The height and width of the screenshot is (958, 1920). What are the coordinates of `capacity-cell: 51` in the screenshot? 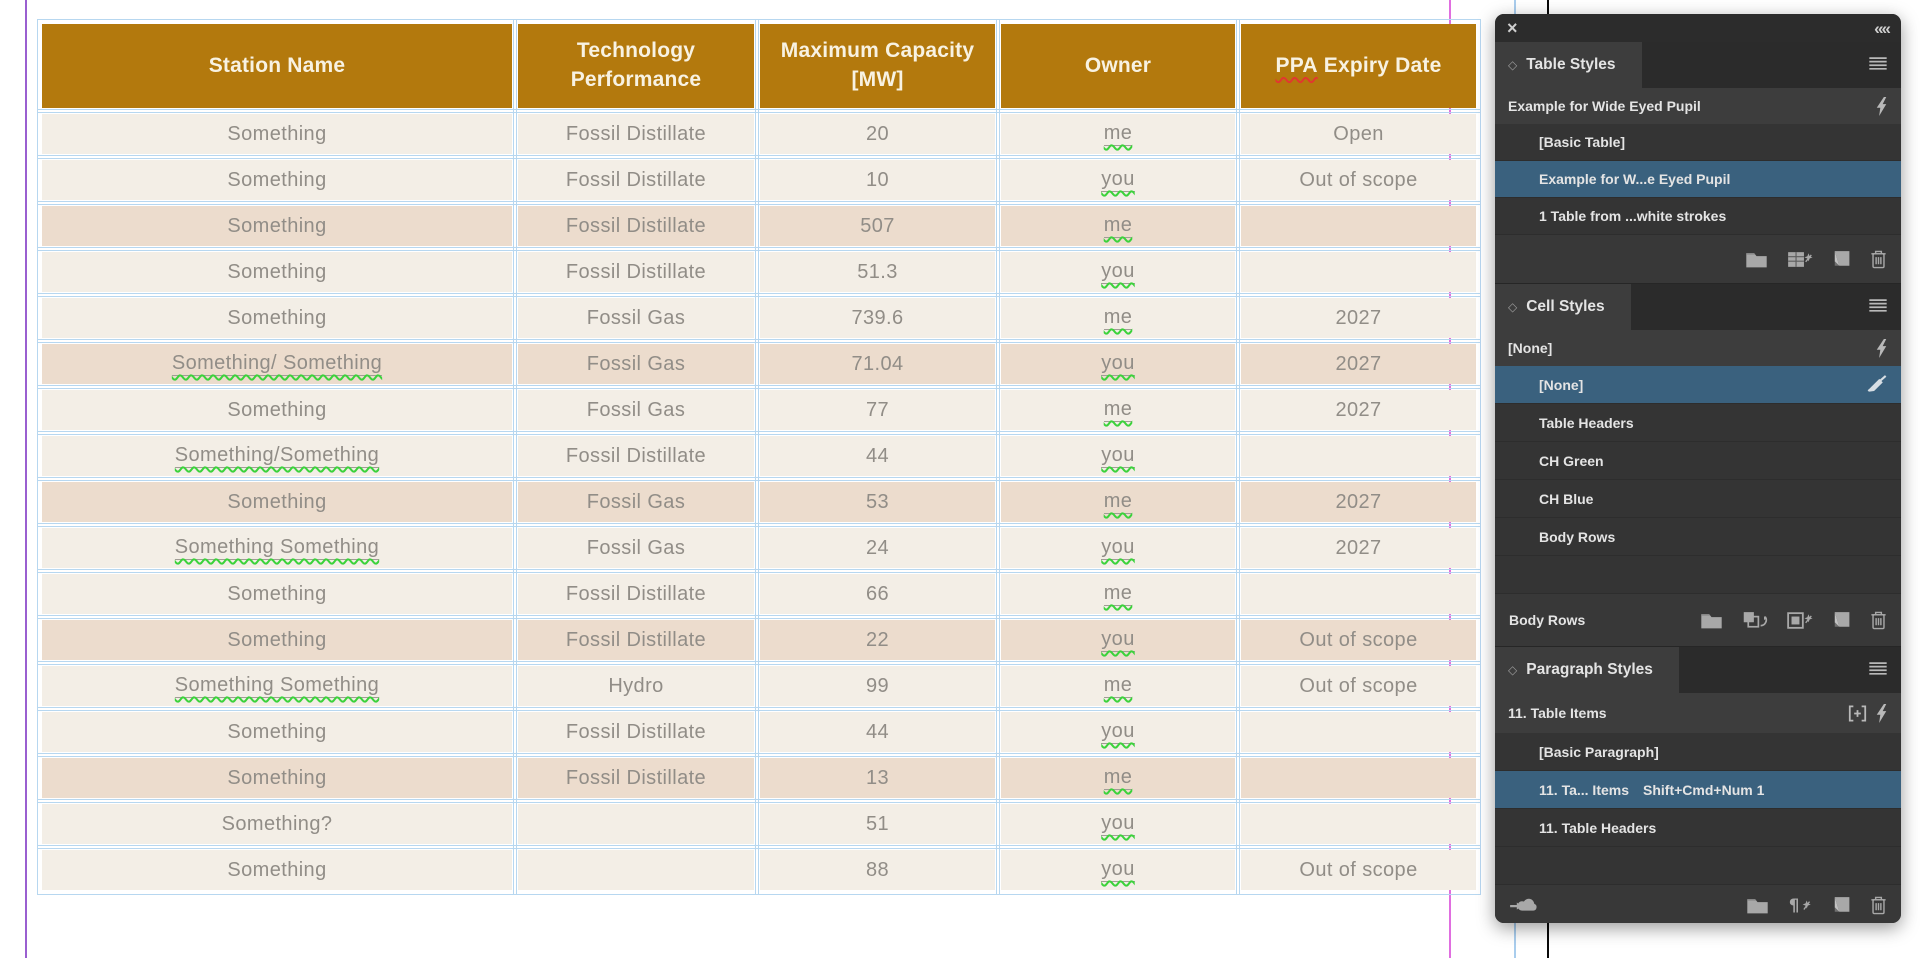 It's located at (877, 824).